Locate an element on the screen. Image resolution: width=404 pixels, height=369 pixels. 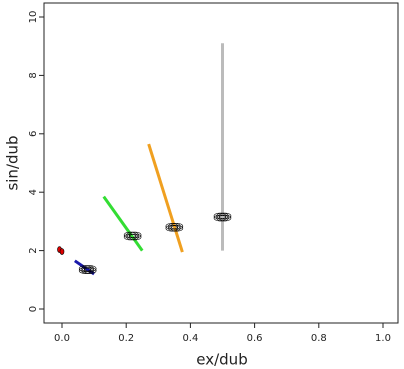
x-axis-title: ex/dub is located at coordinates (221, 360).